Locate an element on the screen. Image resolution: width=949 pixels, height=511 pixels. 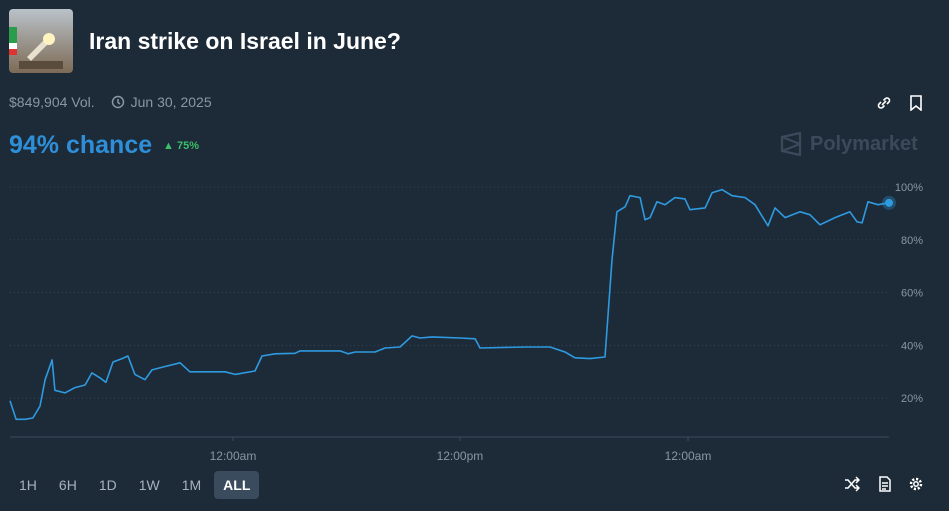
link-button is located at coordinates (884, 103).